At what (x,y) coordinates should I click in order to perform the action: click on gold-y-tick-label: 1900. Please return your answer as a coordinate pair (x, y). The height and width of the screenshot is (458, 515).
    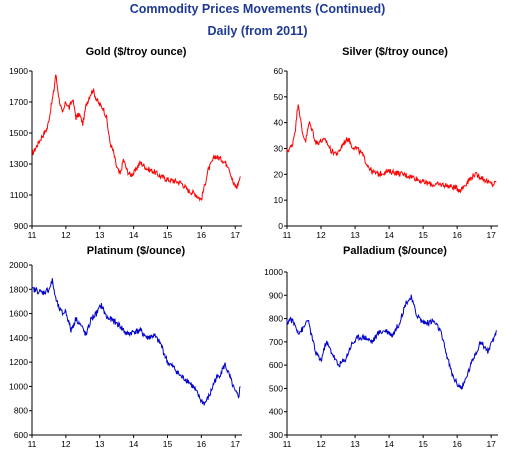
    Looking at the image, I should click on (18, 71).